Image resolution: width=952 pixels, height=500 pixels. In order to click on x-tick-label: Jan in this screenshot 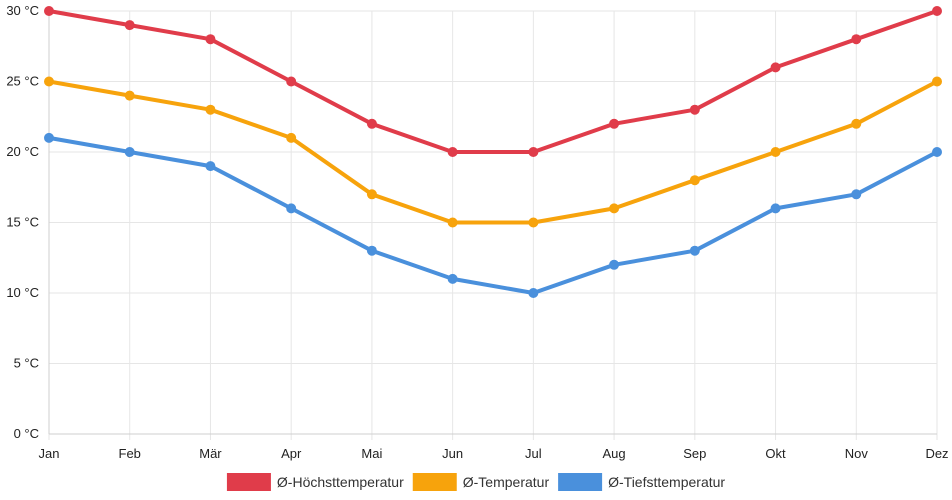, I will do `click(49, 453)`.